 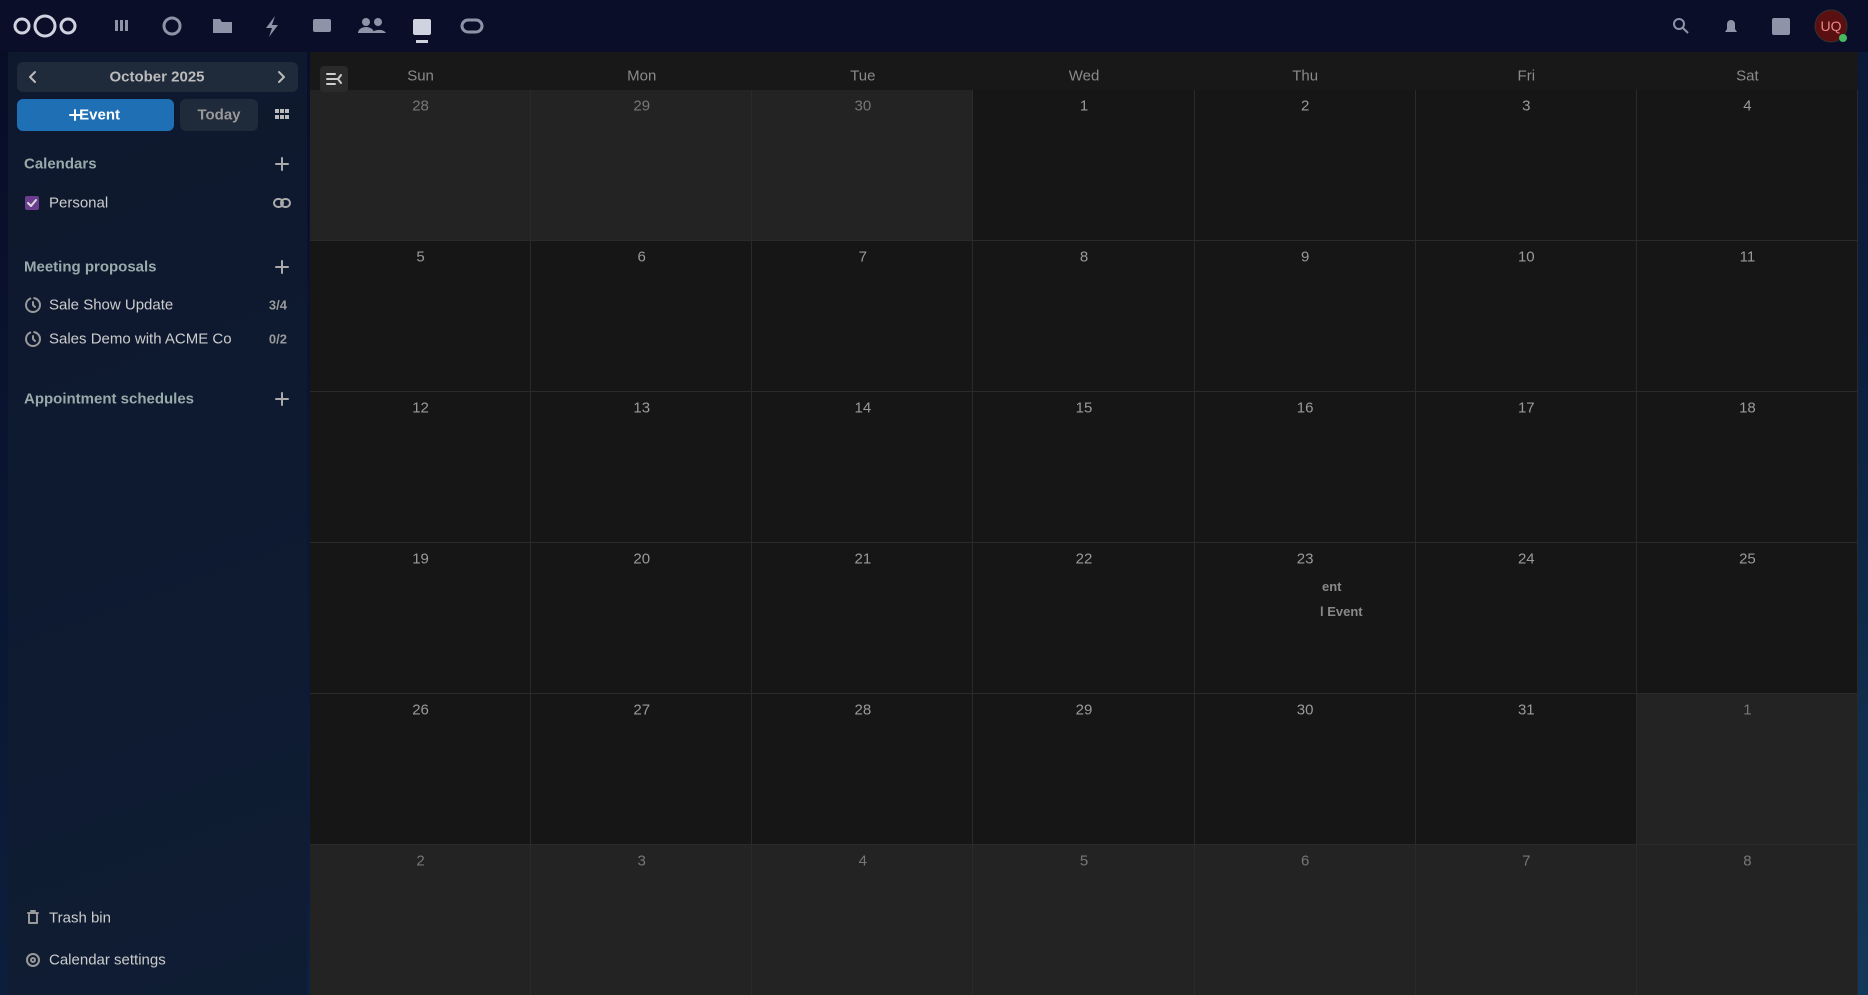 I want to click on new-event-button: Event, so click(x=95, y=115).